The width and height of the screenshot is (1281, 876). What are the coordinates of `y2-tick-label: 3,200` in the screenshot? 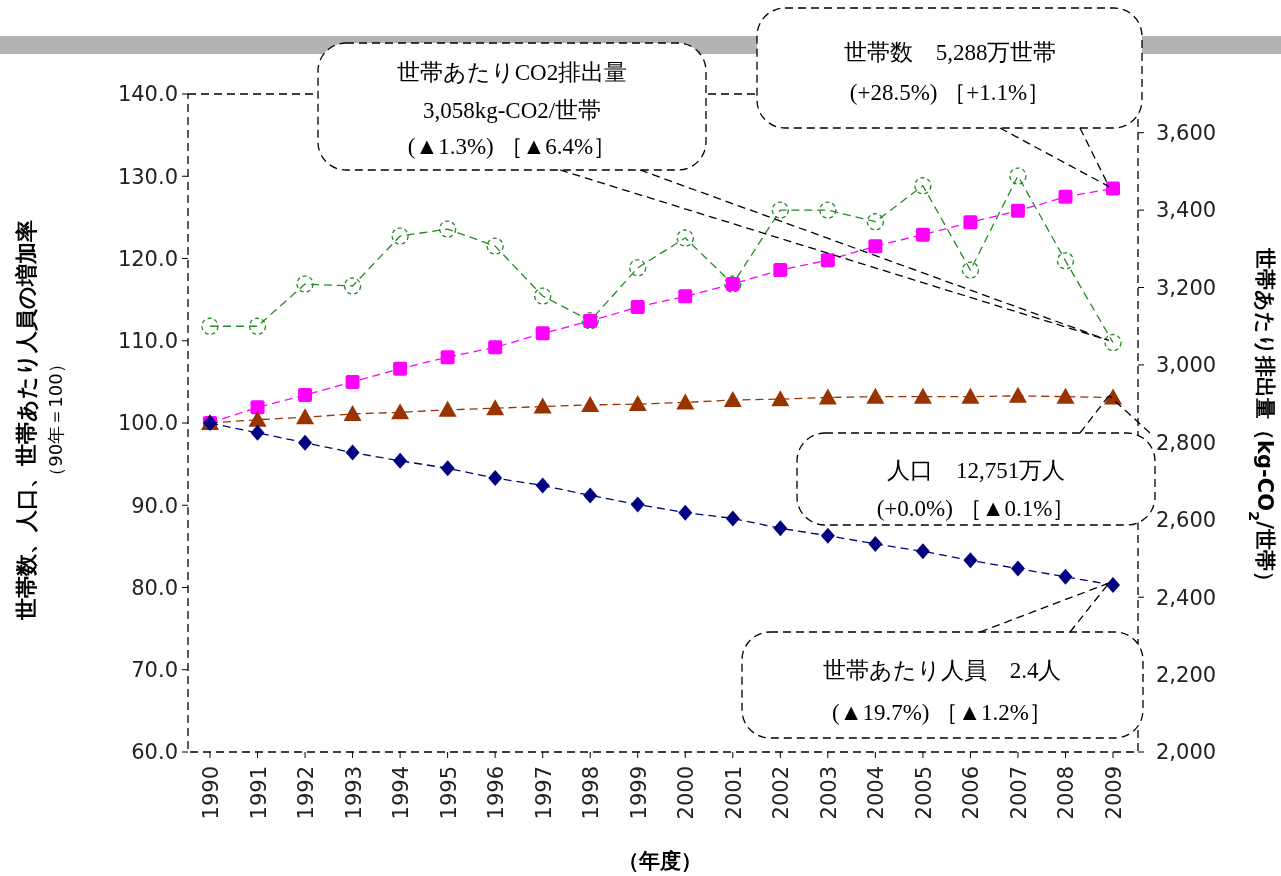 It's located at (1186, 287).